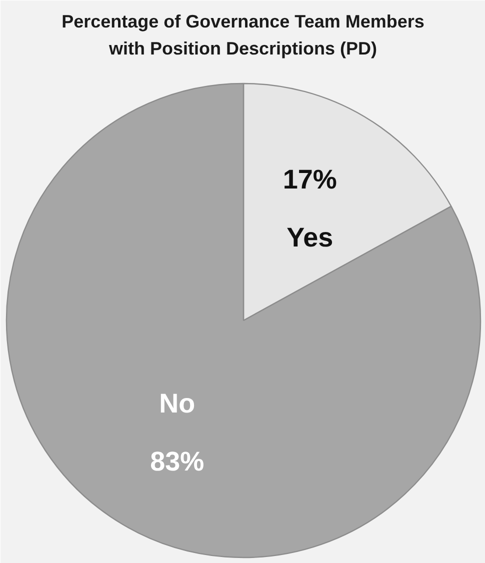  Describe the element at coordinates (243, 35) in the screenshot. I see `chart-title: Percentage of Governance Team Members with Position Descriptions (PD)` at that location.